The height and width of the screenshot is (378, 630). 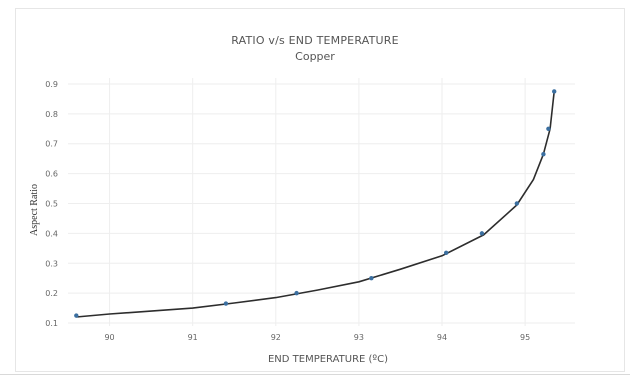 I want to click on y-tick-label: 0.5, so click(x=51, y=203).